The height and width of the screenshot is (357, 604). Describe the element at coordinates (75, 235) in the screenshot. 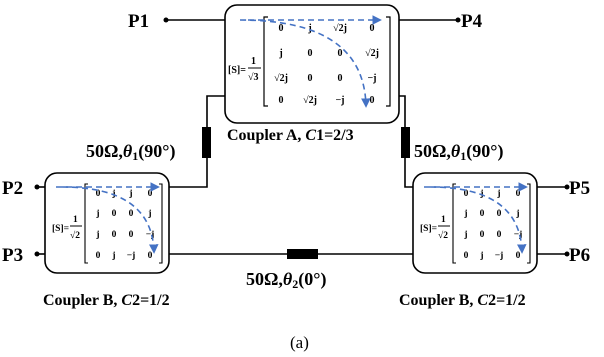

I see `coupler-b-left-frac-den: √2` at that location.